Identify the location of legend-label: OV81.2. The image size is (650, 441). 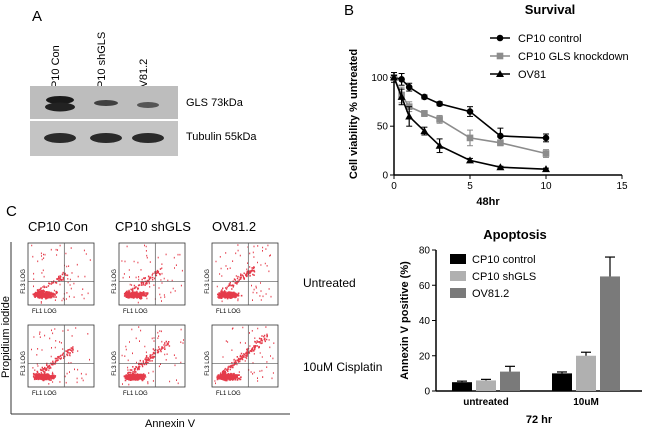
(490, 294).